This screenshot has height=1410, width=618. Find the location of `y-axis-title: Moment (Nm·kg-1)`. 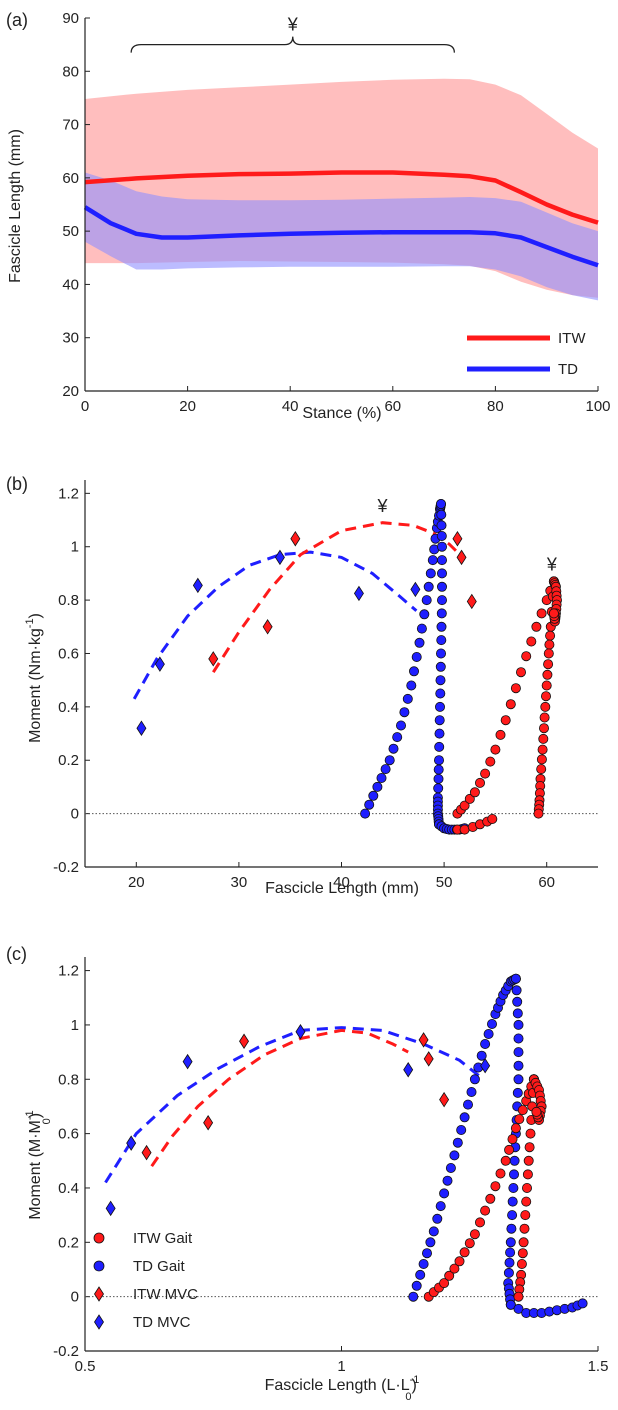

y-axis-title: Moment (Nm·kg-1) is located at coordinates (34, 678).